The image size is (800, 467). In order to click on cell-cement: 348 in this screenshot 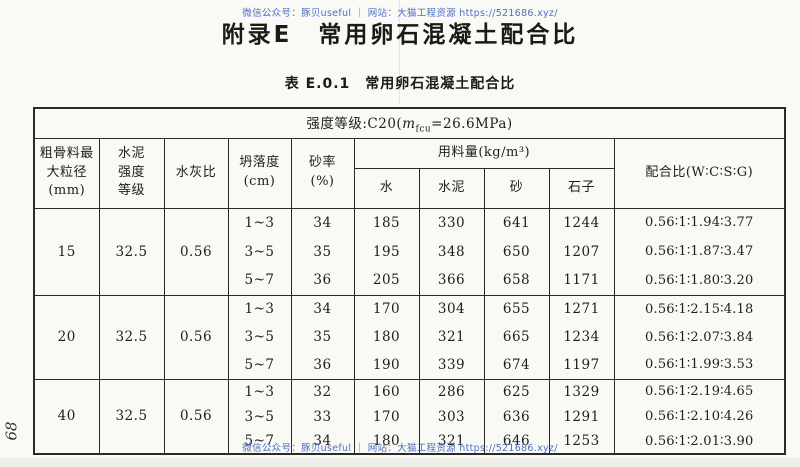, I will do `click(451, 251)`.